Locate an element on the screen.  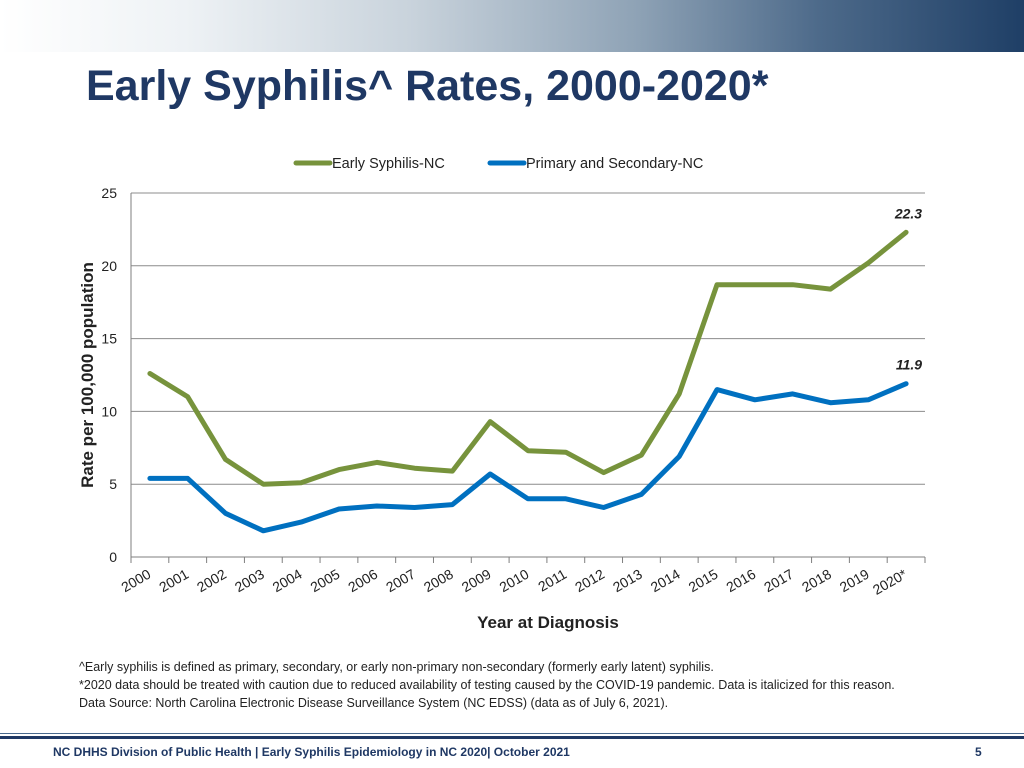
x-tick-label: 2011 is located at coordinates (552, 580).